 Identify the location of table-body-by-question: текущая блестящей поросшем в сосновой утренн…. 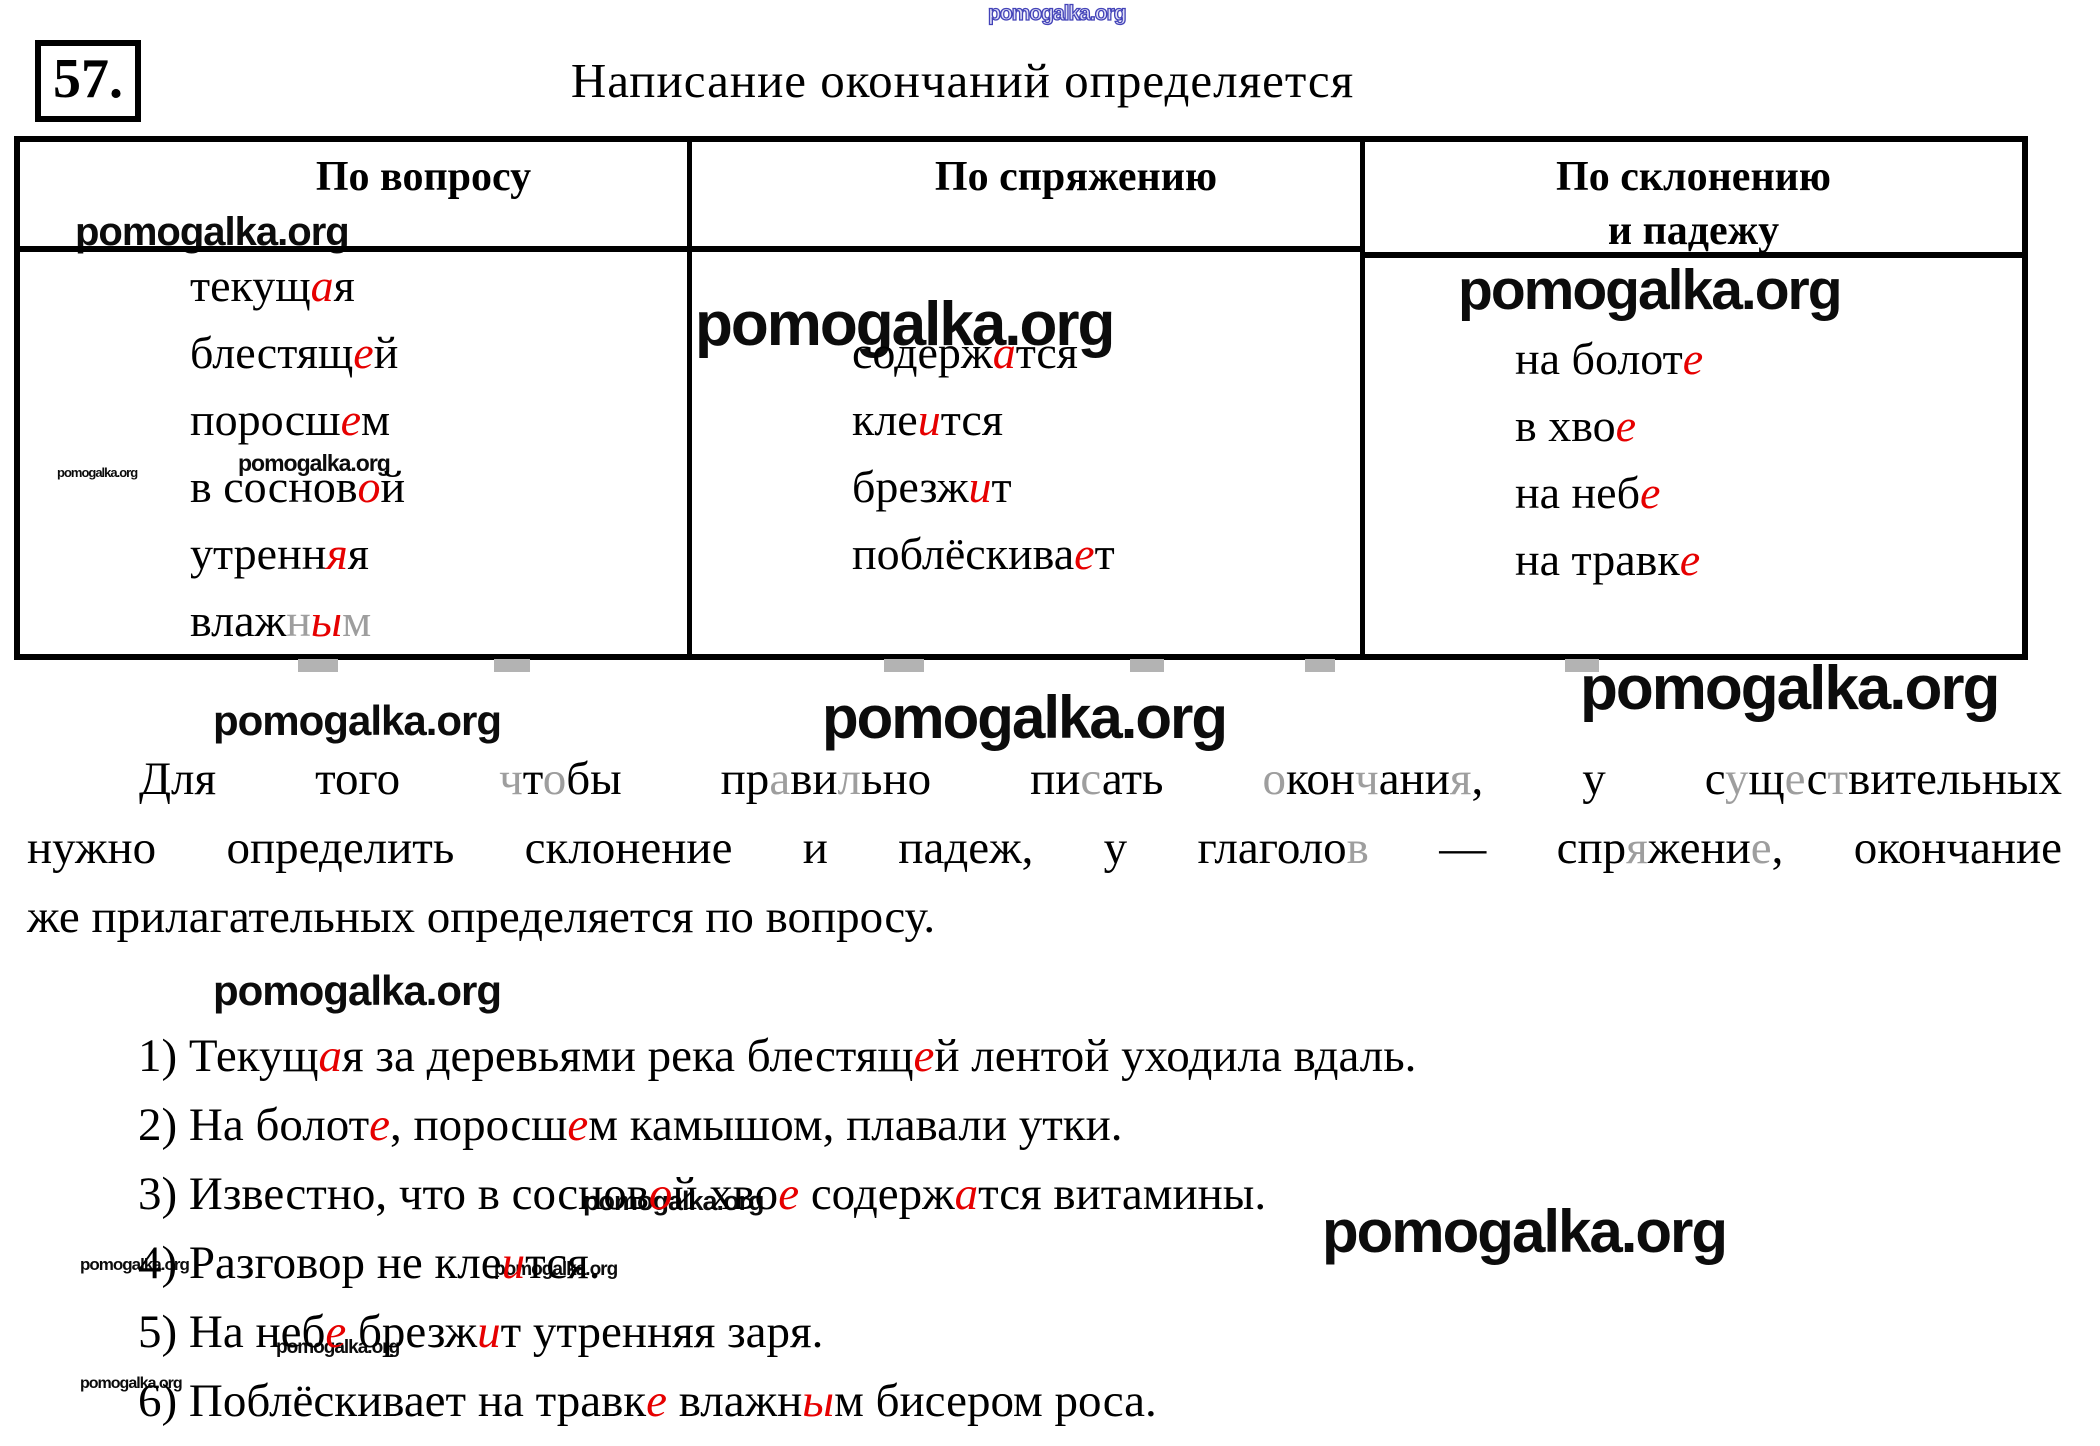
(353, 453).